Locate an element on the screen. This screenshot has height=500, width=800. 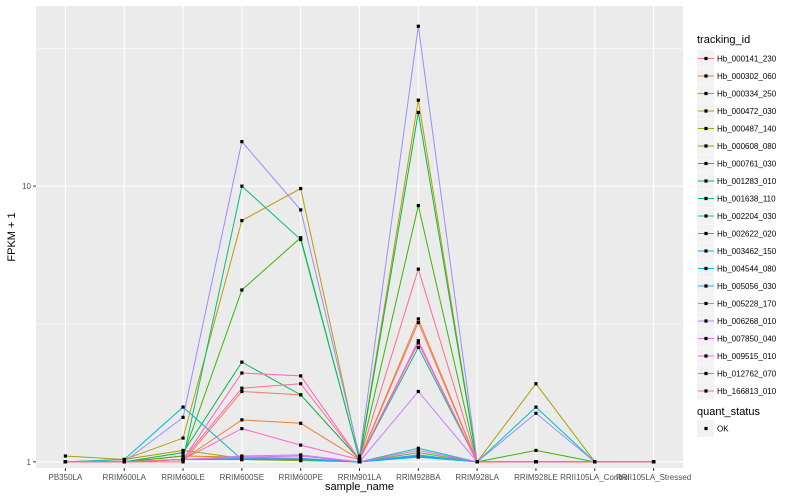
legend-label: Hb_000334_250 is located at coordinates (747, 94).